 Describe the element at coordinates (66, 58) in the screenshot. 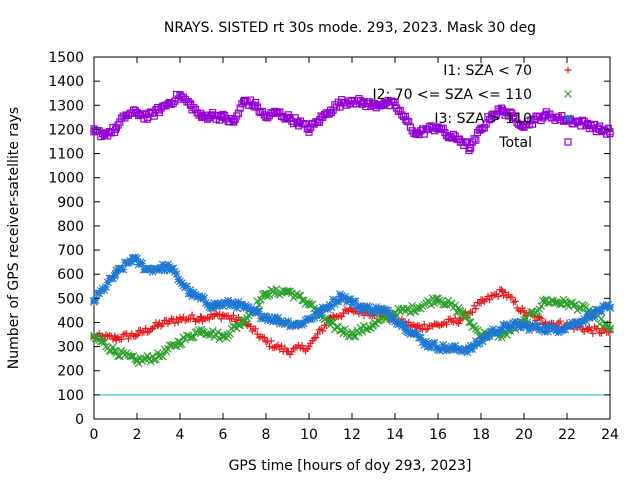

I see `y-tick-label: 1500` at that location.